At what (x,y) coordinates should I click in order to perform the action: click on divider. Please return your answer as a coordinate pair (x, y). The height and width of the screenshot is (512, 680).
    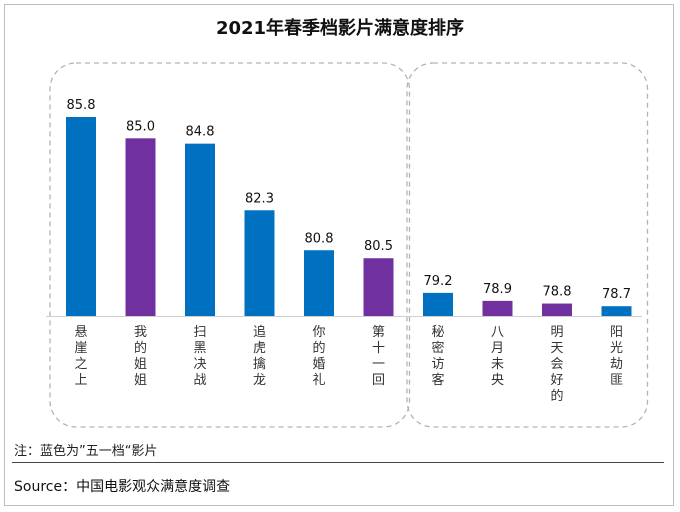
    Looking at the image, I should click on (338, 462).